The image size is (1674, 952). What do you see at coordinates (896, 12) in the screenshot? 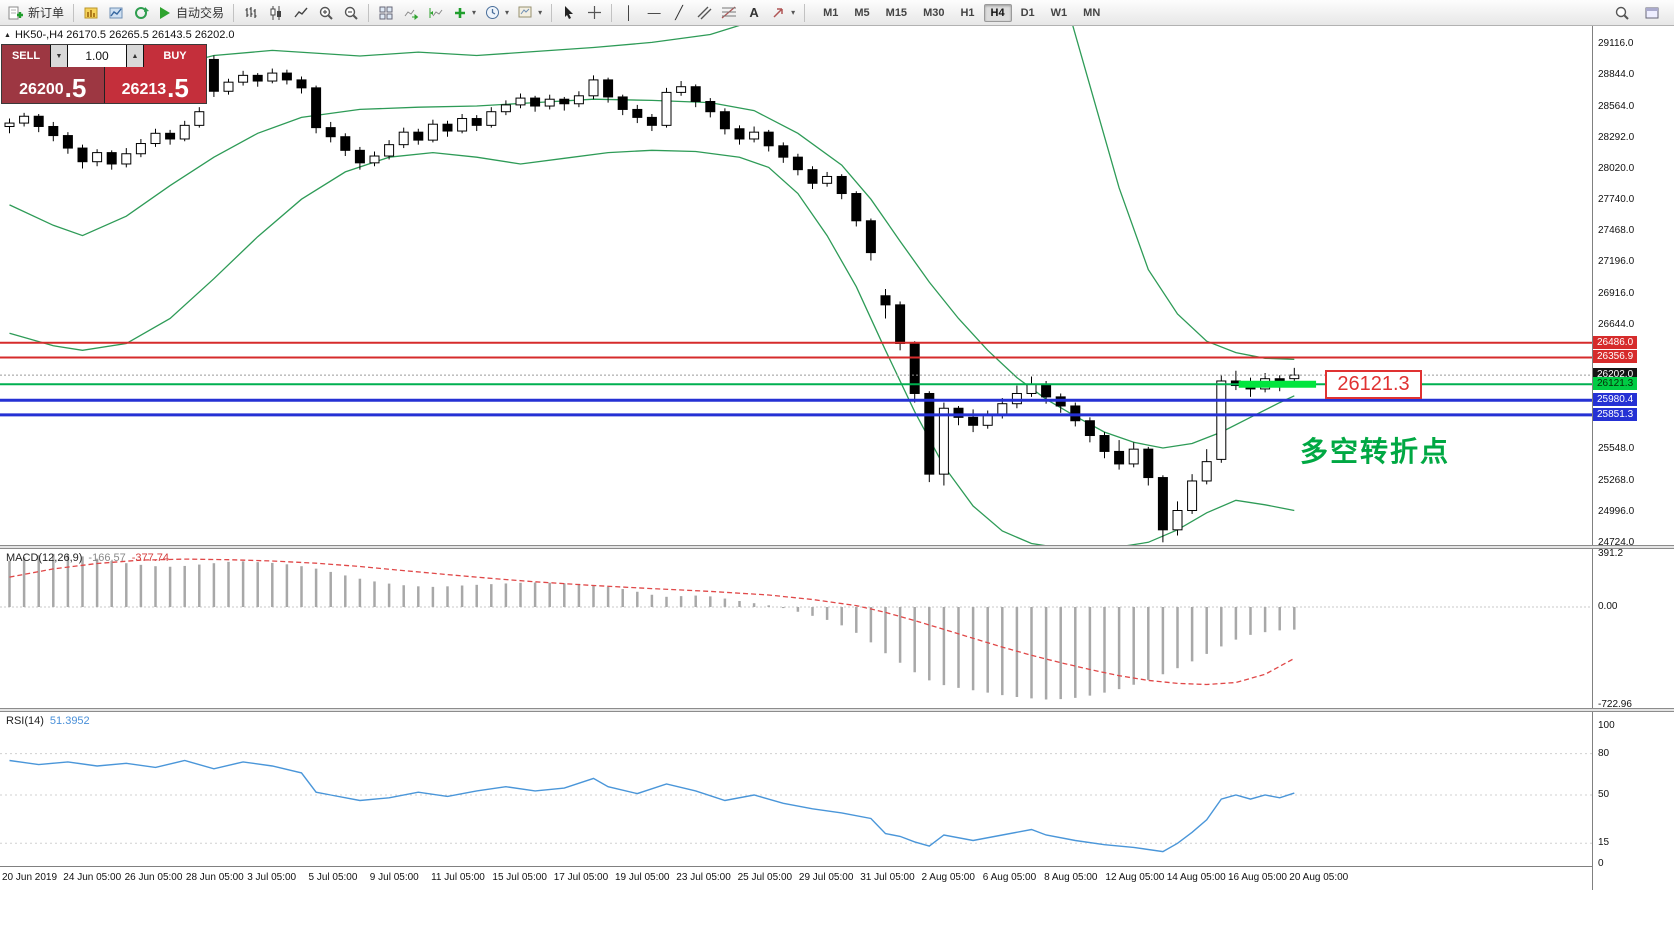
I see `timeframe-button-m15: M15` at bounding box center [896, 12].